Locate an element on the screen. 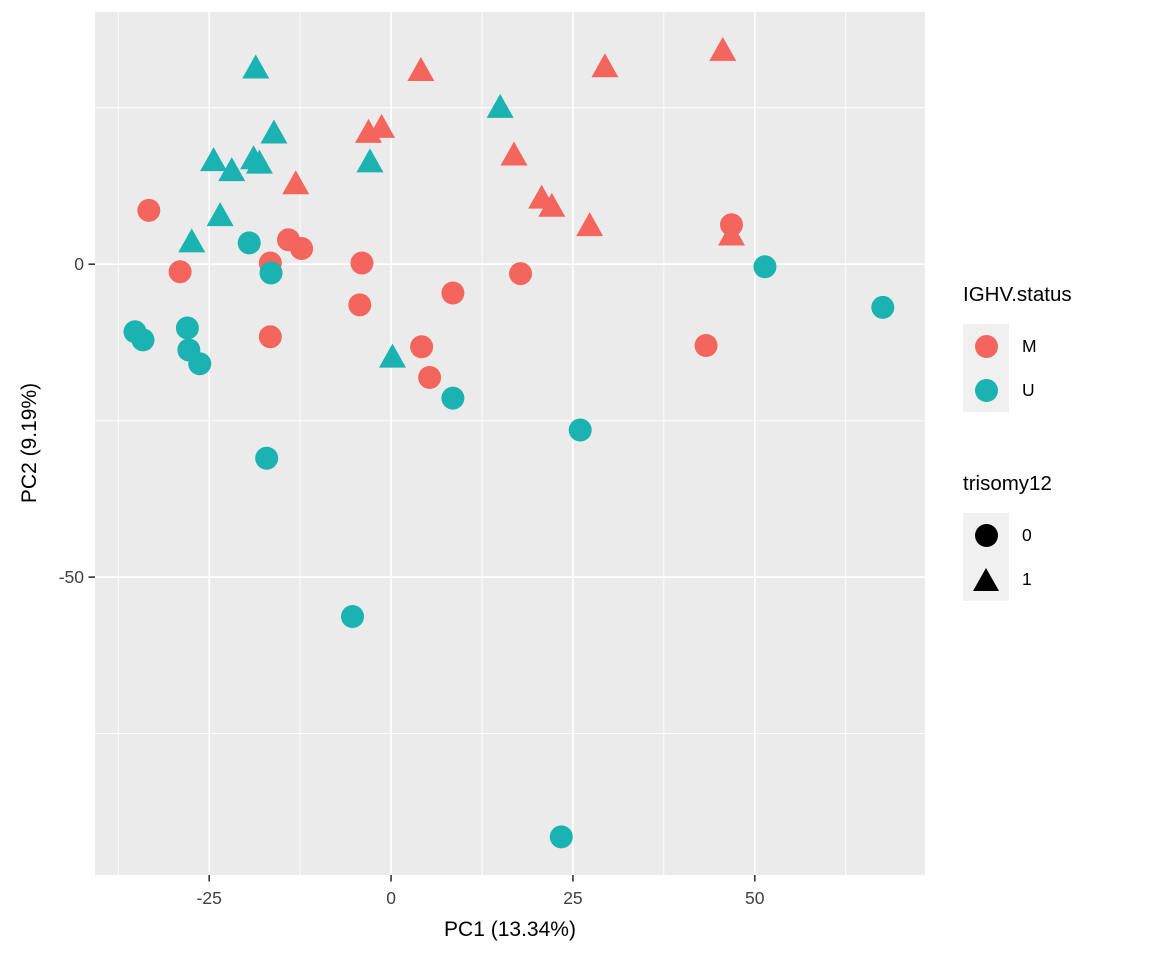 This screenshot has width=1152, height=960. legend-key-trisomy-0: 0 is located at coordinates (1057, 535).